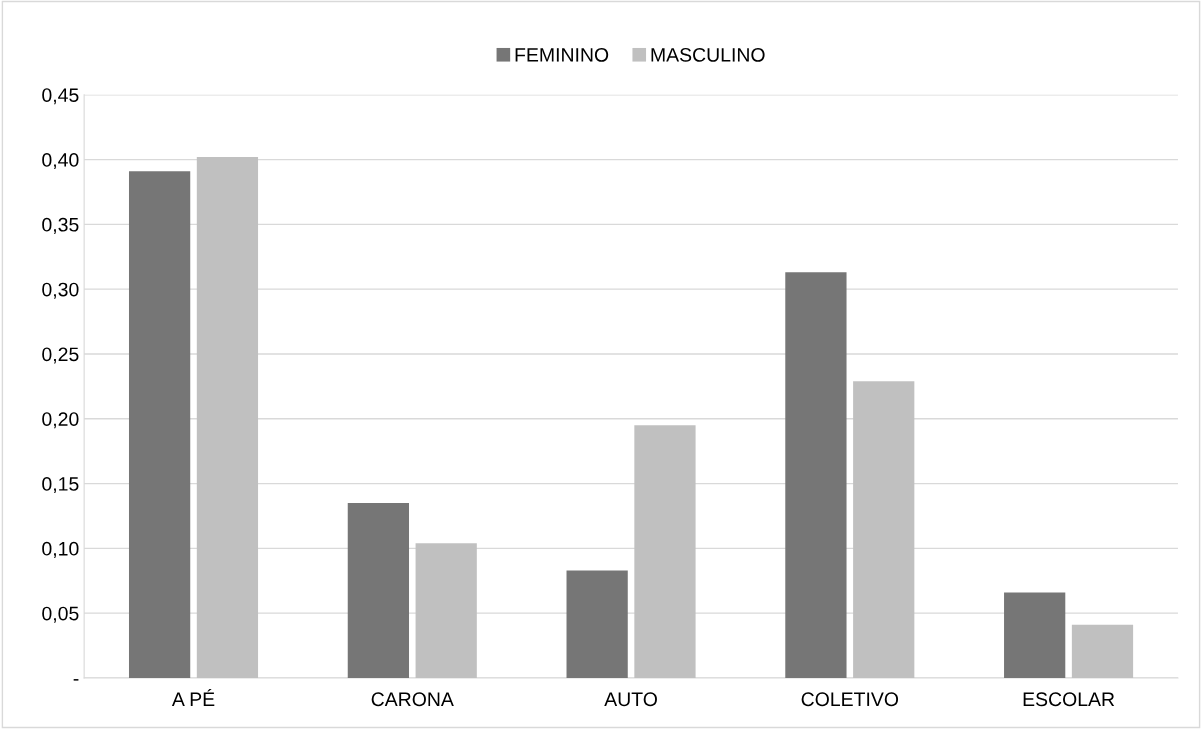 The height and width of the screenshot is (729, 1202). I want to click on x-tick-label: ESCOLAR, so click(1069, 699).